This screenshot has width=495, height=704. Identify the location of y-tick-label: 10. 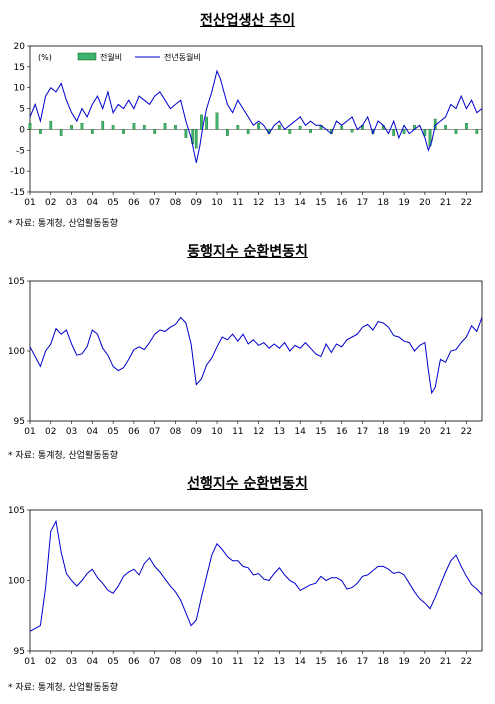
(20, 89).